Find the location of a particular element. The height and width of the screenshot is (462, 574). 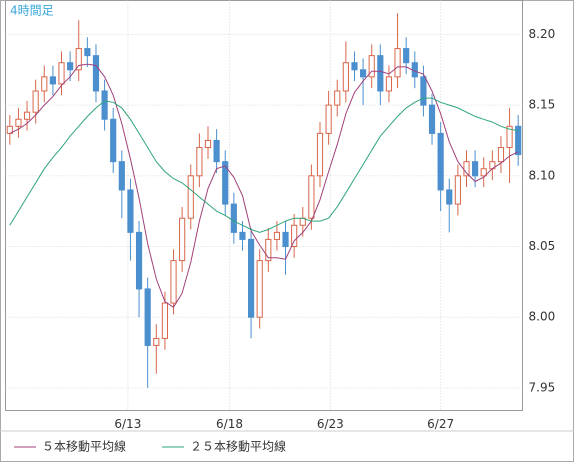

x-tick-label: 6/13 is located at coordinates (127, 424).